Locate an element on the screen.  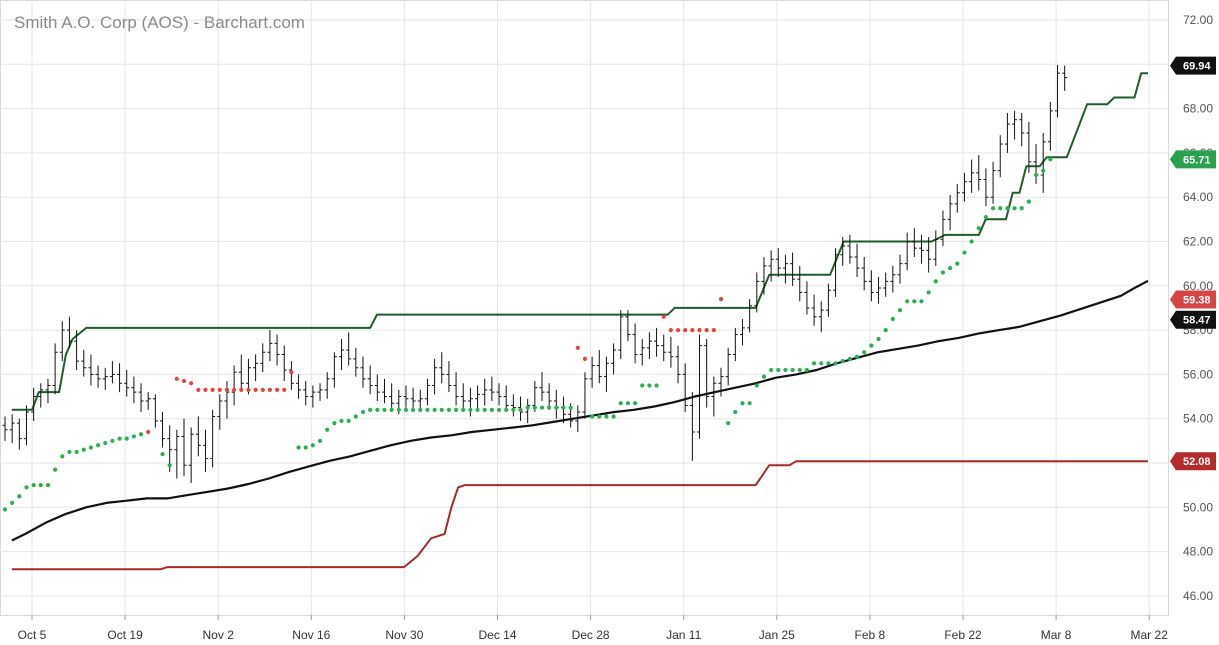
x-tick-label: Dec 28 is located at coordinates (591, 635).